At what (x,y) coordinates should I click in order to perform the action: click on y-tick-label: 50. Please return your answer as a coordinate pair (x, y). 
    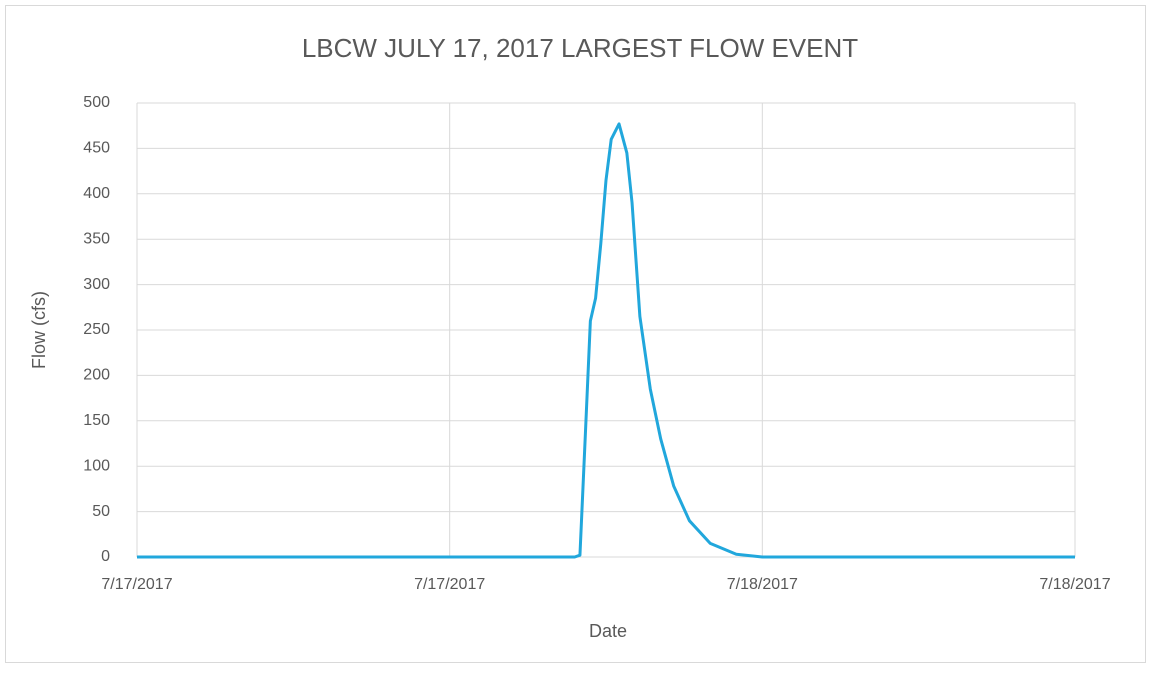
    Looking at the image, I should click on (101, 511).